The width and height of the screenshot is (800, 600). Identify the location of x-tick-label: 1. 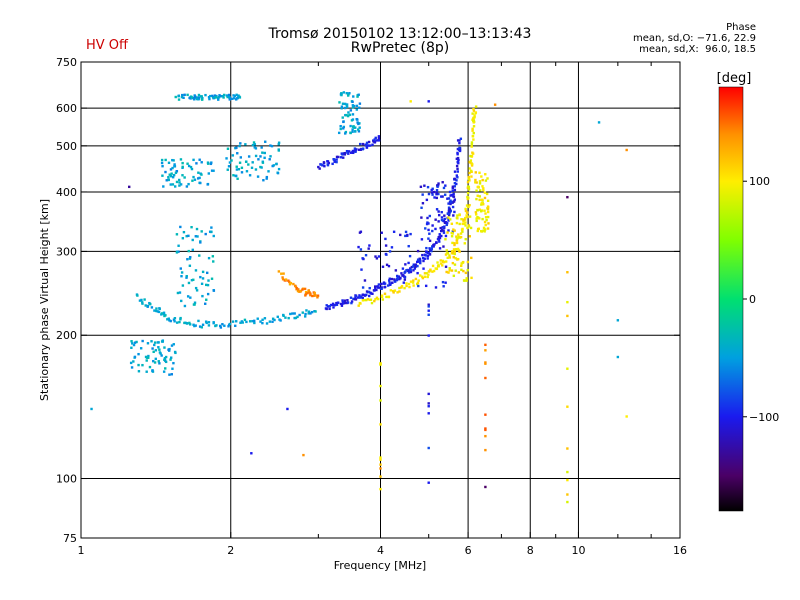
(81, 550).